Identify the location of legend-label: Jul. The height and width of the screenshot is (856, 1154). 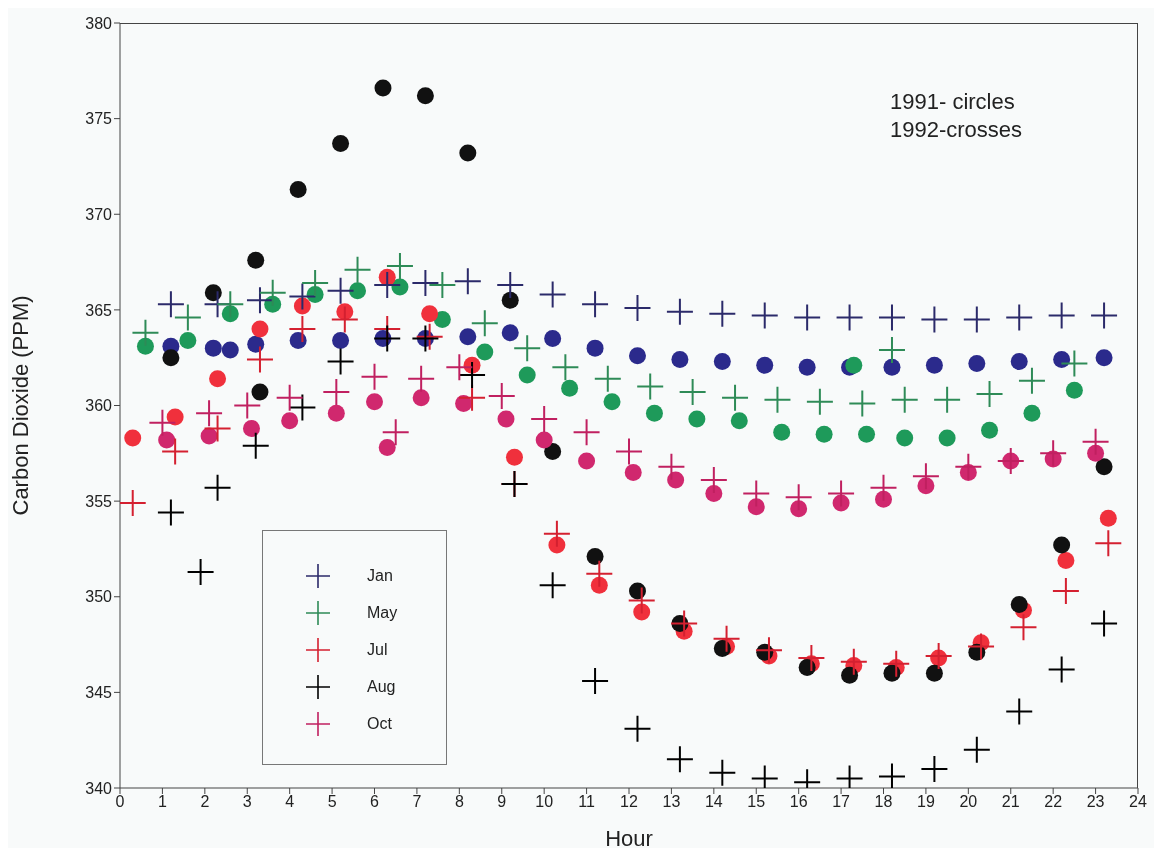
(377, 649).